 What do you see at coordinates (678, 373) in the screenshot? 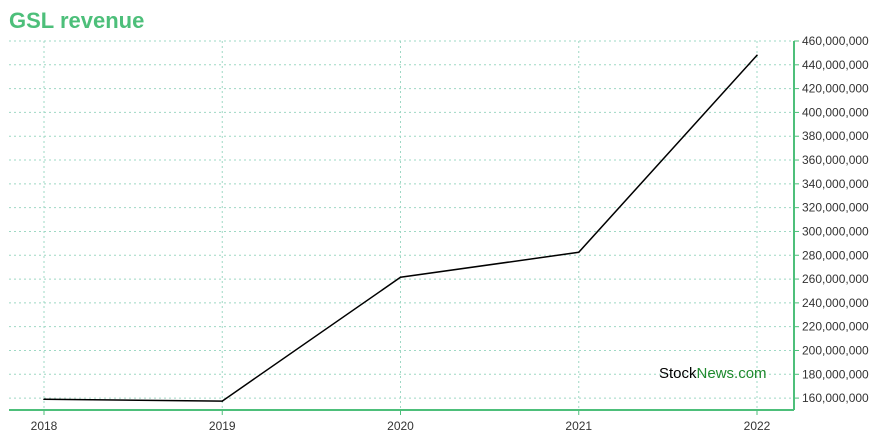
I see `watermark-part-stock: Stock` at bounding box center [678, 373].